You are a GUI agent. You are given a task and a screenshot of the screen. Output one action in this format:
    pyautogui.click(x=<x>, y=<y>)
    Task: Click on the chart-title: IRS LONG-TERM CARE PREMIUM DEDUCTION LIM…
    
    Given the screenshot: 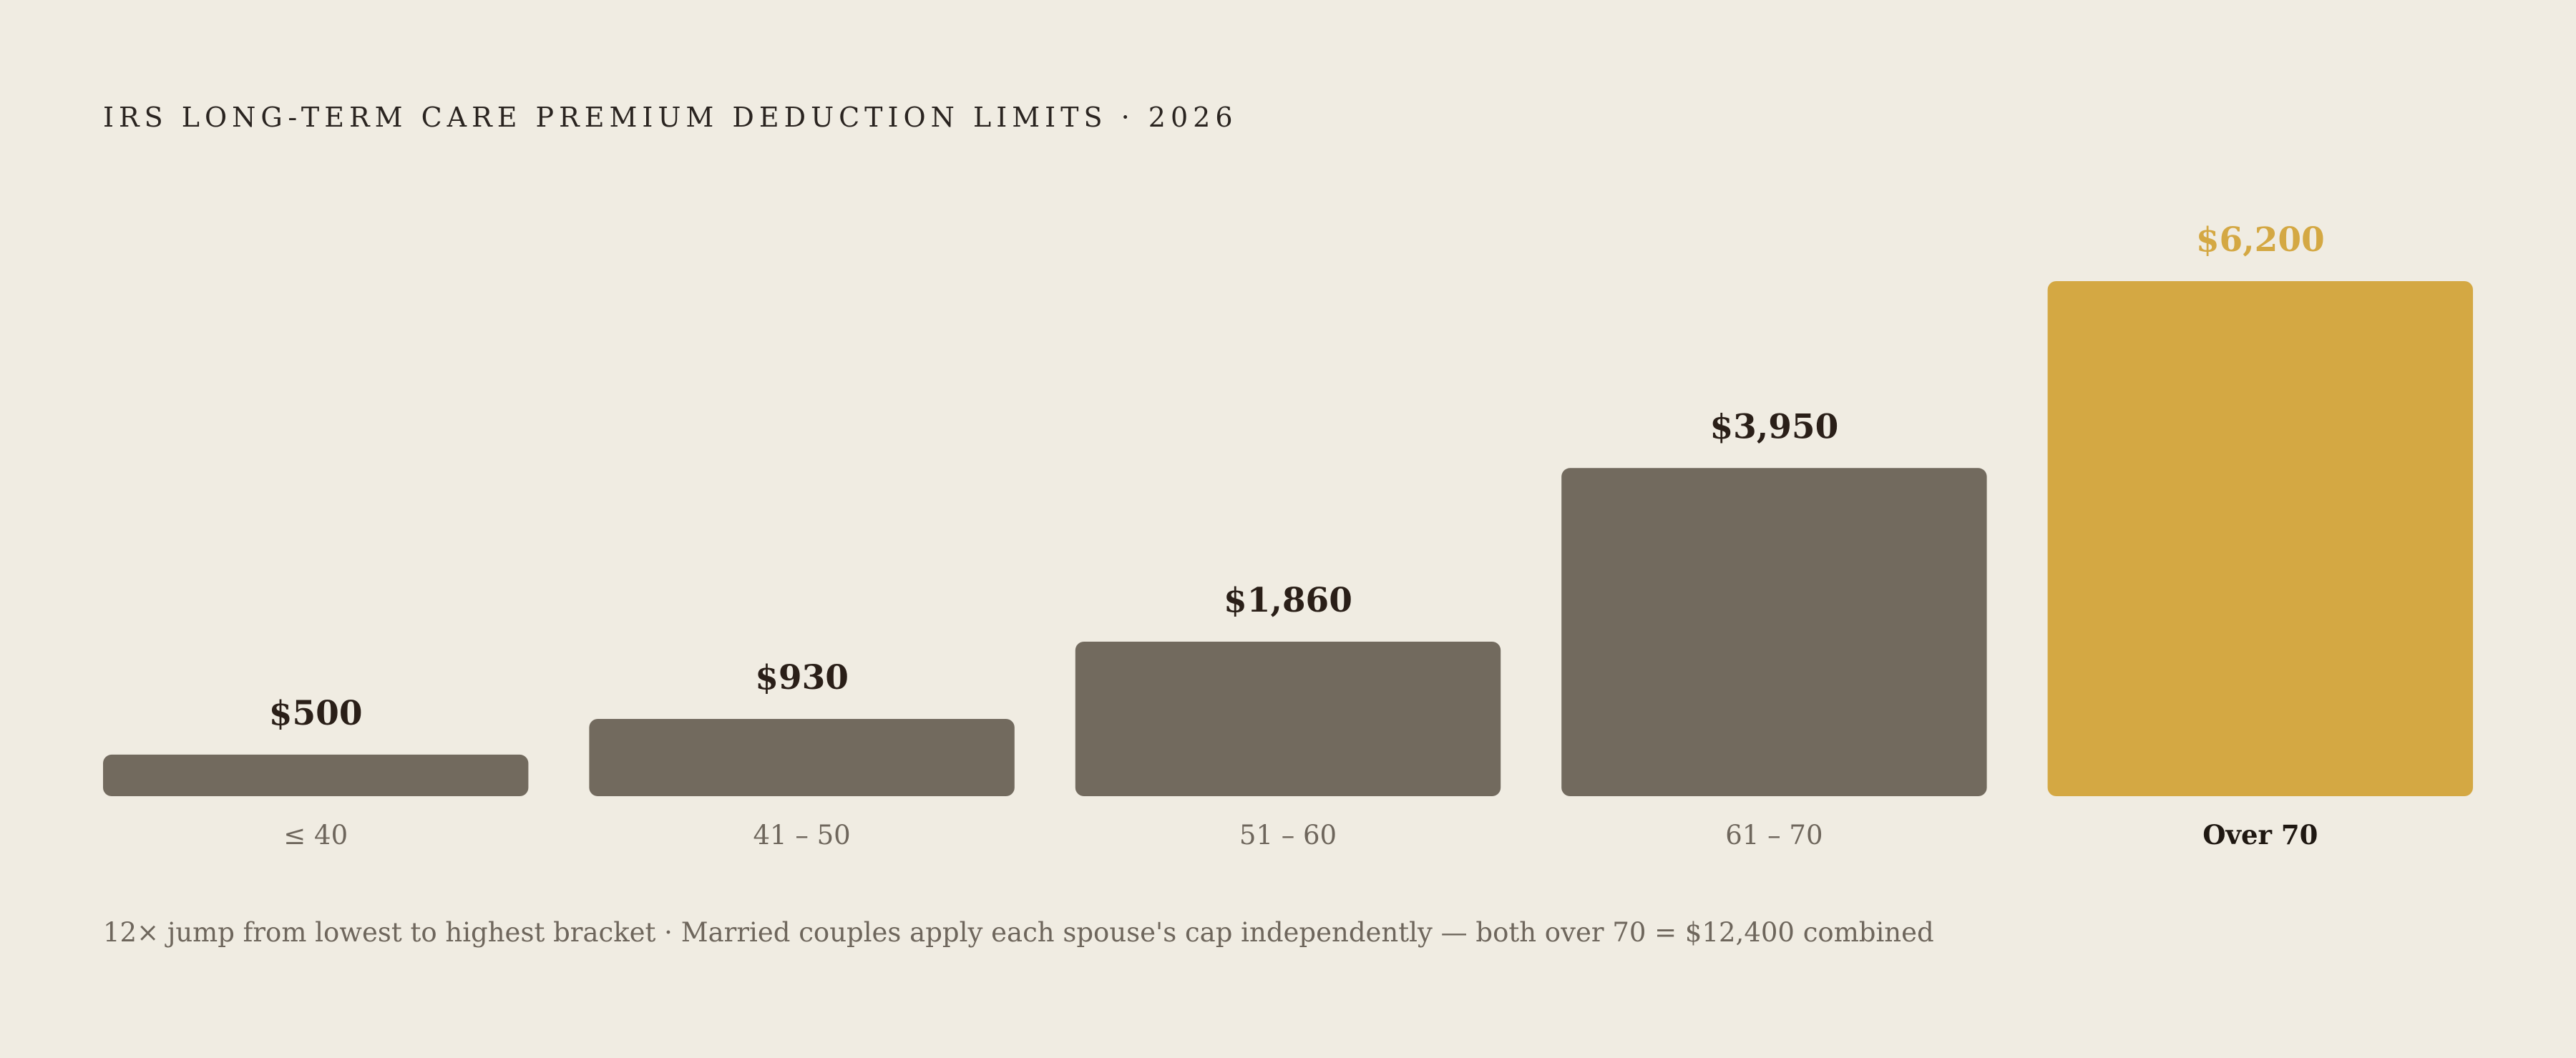 What is the action you would take?
    pyautogui.click(x=670, y=117)
    